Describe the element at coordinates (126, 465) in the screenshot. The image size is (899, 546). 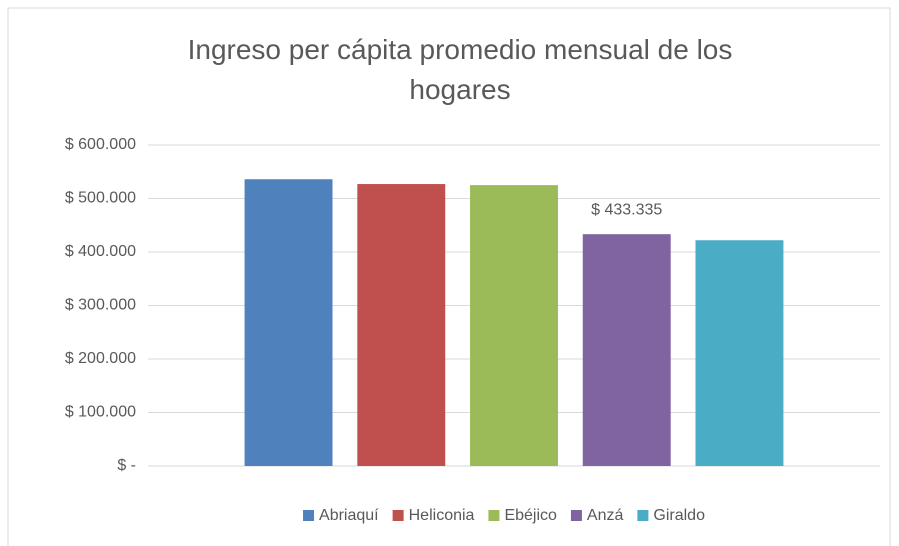
I see `y-tick-label: $ -` at that location.